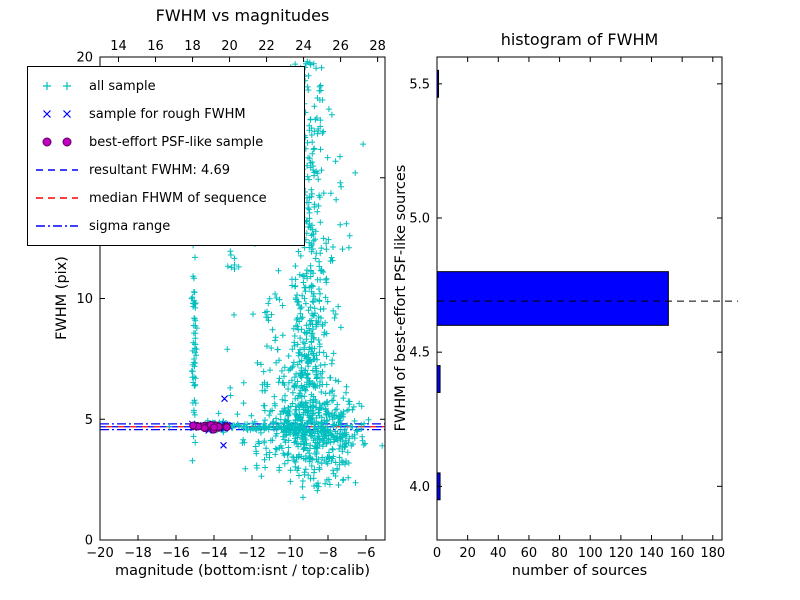 The height and width of the screenshot is (600, 800). What do you see at coordinates (712, 553) in the screenshot?
I see `svg-text: 180` at bounding box center [712, 553].